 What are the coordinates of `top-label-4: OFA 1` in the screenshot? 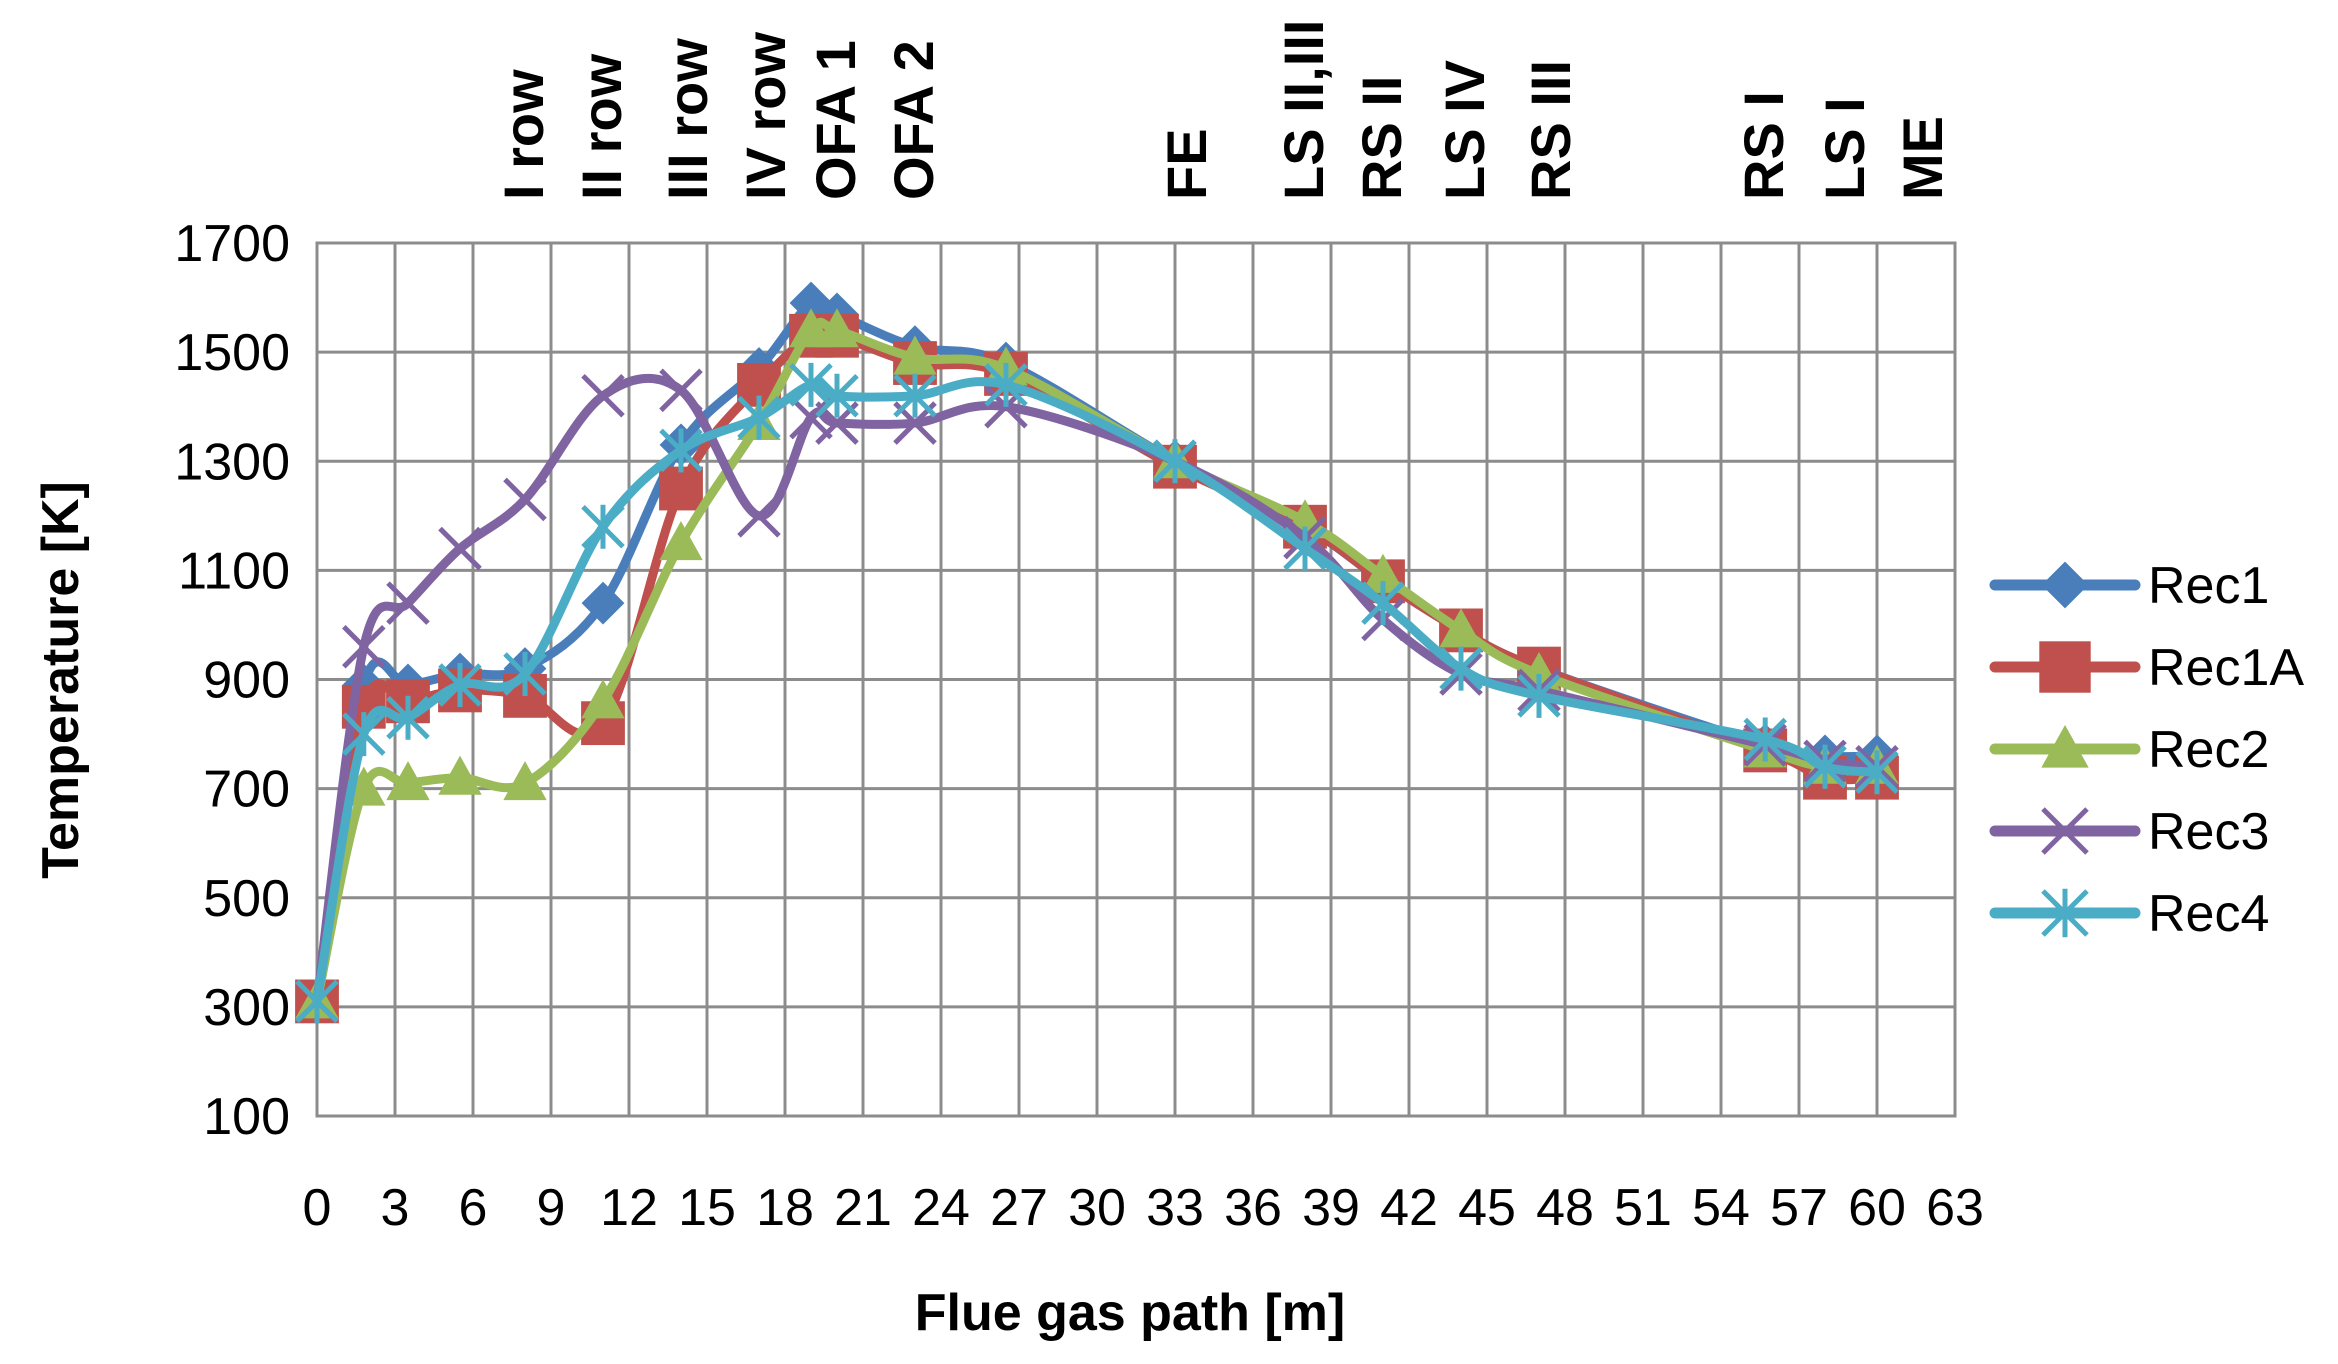 It's located at (835, 120).